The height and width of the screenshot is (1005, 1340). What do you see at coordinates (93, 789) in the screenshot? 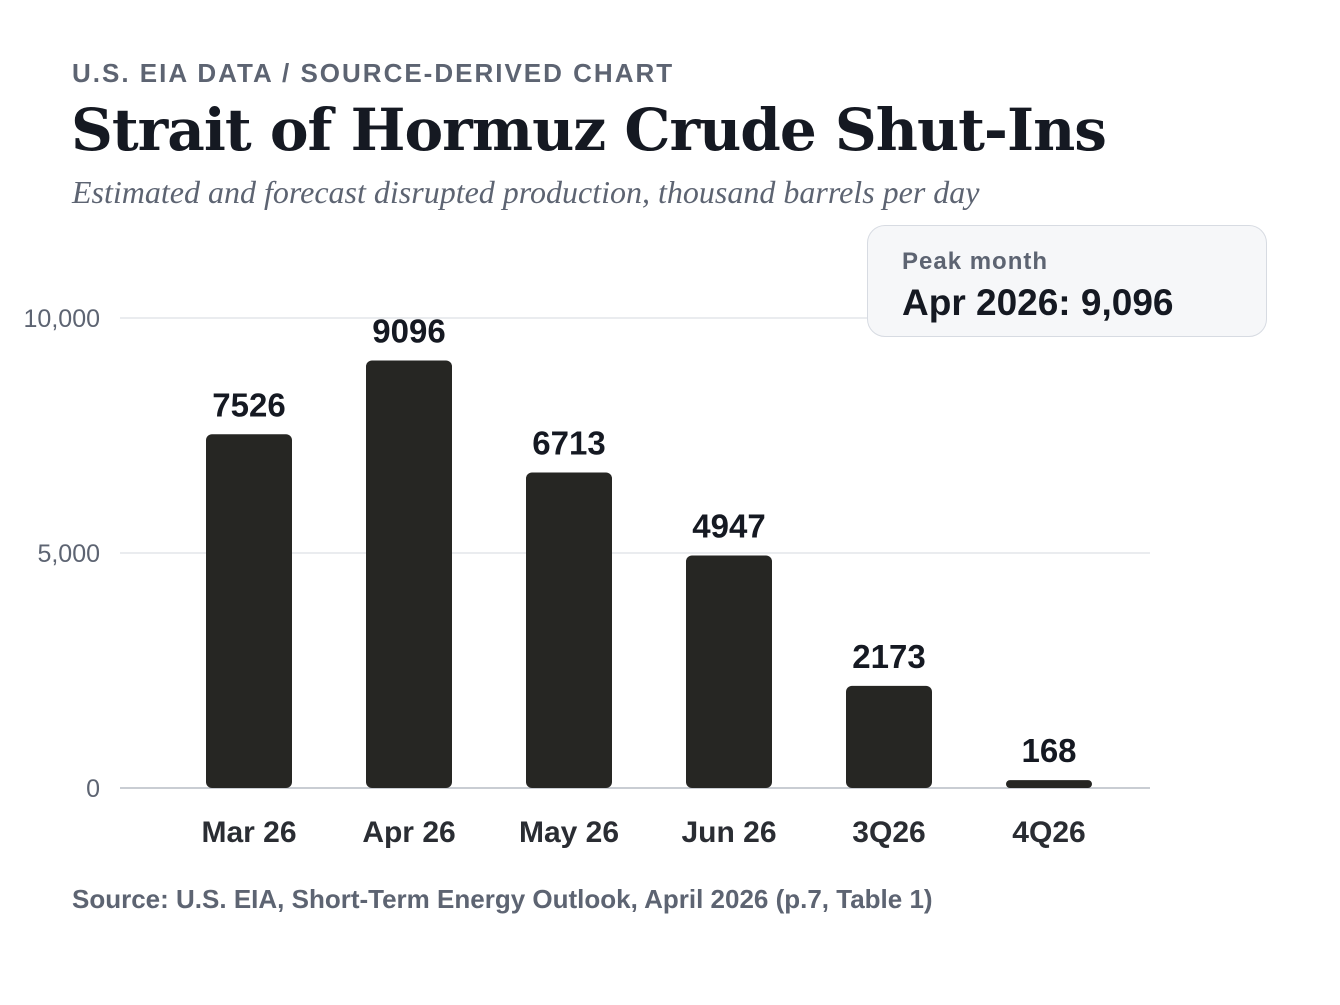
I see `y-tick-label: 0` at bounding box center [93, 789].